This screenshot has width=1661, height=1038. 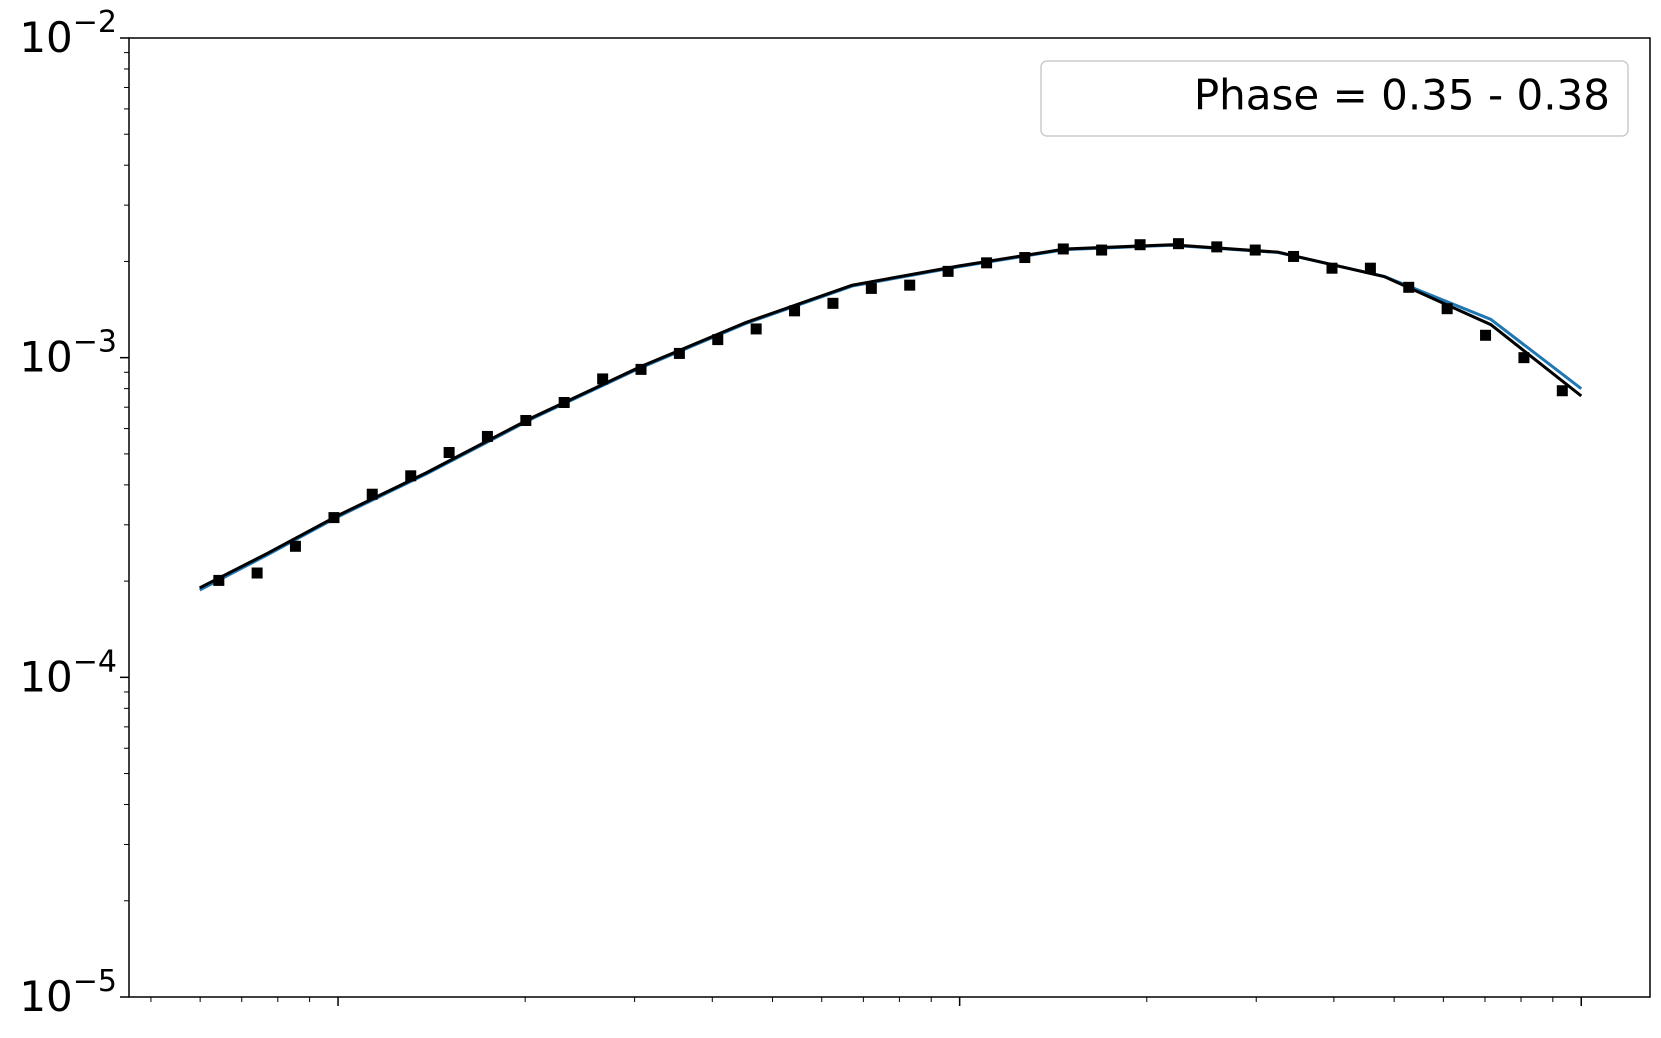 I want to click on y-tick-exponent: −2, so click(x=95, y=22).